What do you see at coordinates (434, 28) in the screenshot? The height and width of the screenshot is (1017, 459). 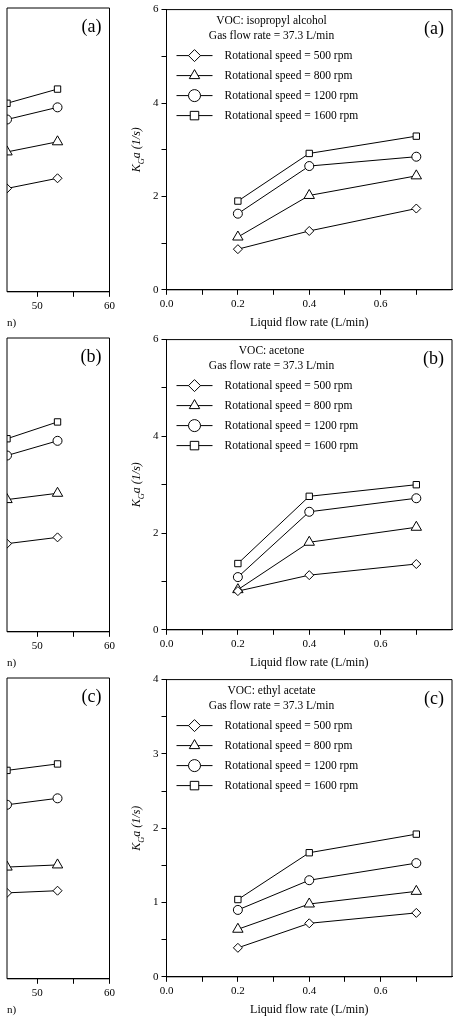 I see `annotation: (a)` at bounding box center [434, 28].